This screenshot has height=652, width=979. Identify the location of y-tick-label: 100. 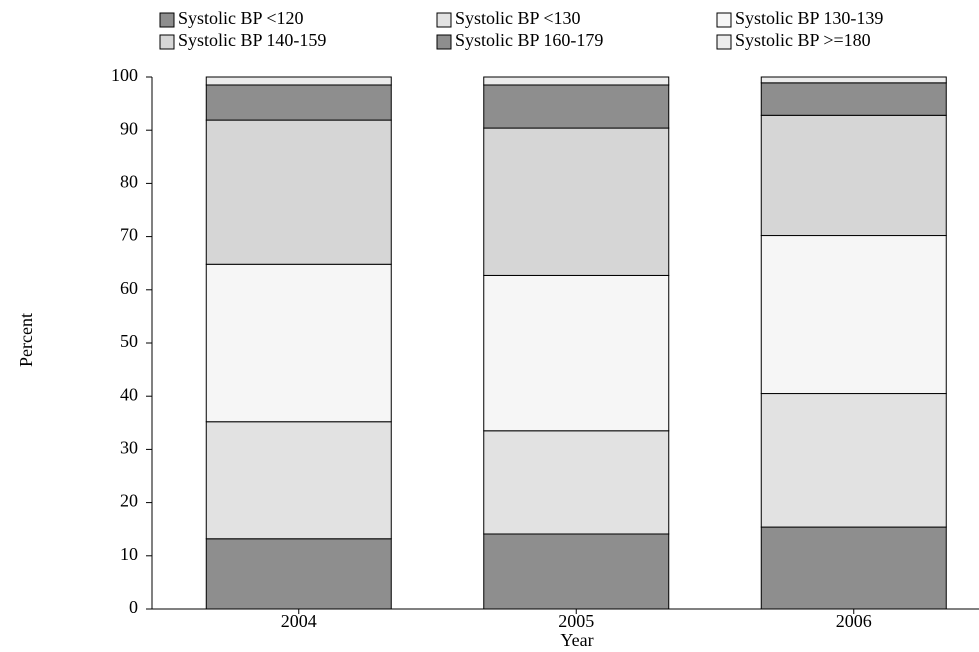
(124, 75).